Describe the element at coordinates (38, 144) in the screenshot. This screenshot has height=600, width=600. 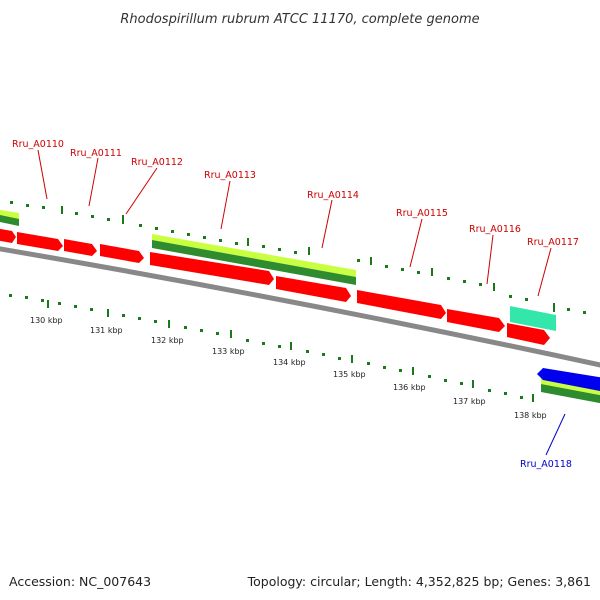
I see `gene-label: Rru_A0110` at that location.